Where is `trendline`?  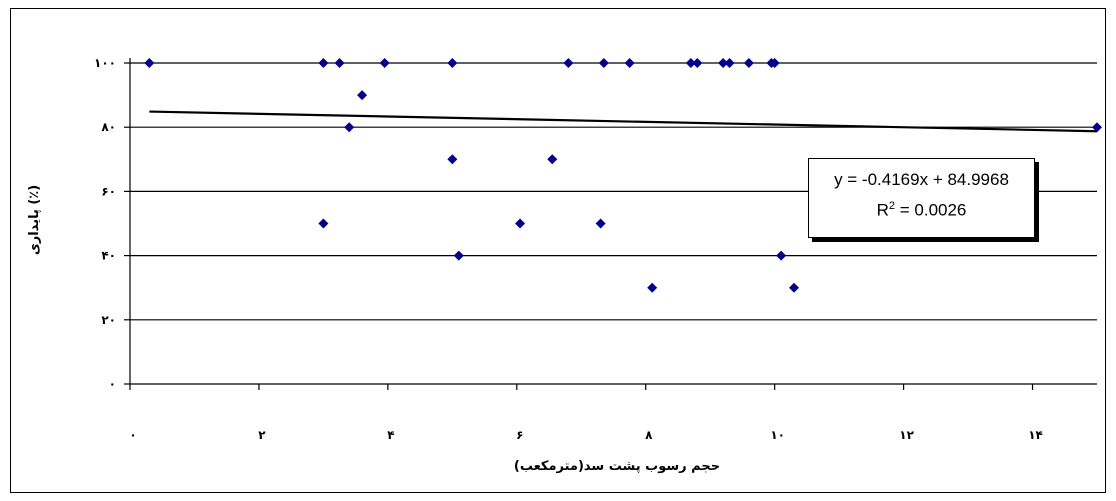 trendline is located at coordinates (623, 121).